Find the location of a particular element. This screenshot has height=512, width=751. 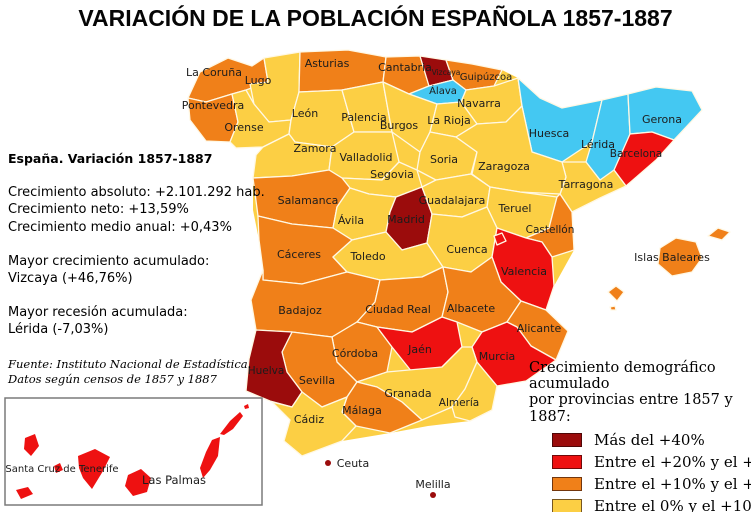

province-label-lerida: Lérida is located at coordinates (598, 144).